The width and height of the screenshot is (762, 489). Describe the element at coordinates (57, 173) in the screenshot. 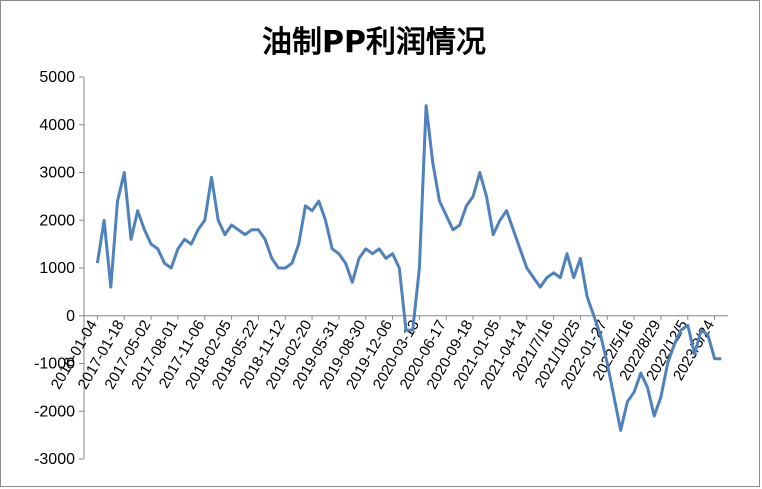

I see `y-tick-label: 3000` at that location.